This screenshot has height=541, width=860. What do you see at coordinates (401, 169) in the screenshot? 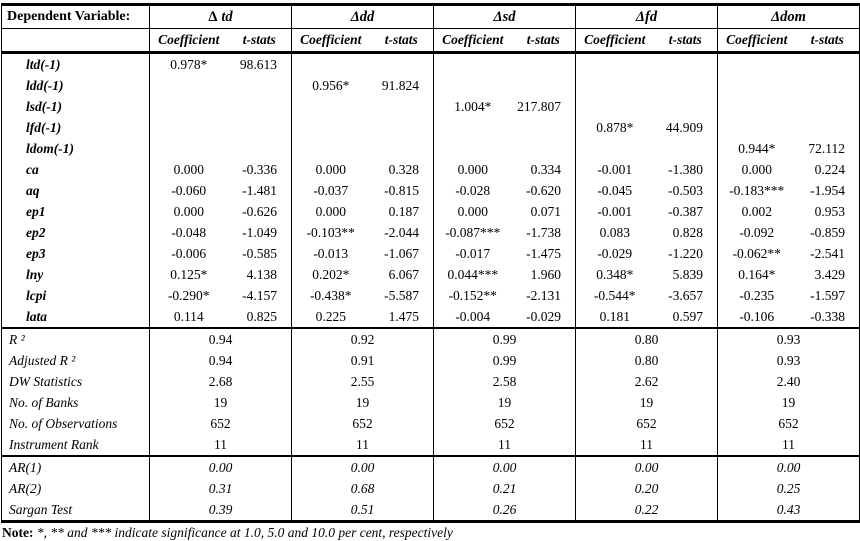
I see `tstat-cell: 0.328` at bounding box center [401, 169].